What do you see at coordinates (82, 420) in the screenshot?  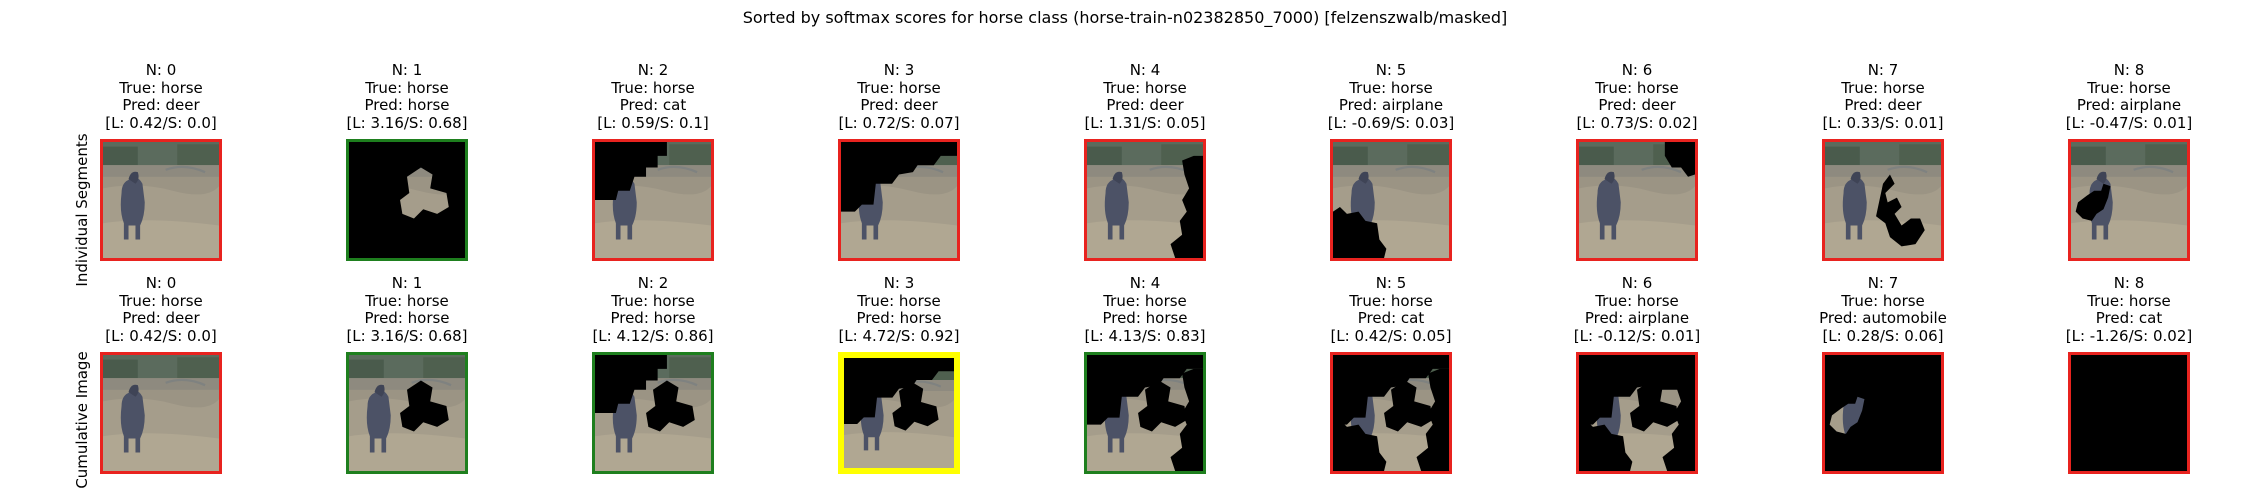 I see `row-label-cumulative: Cumulative Image` at bounding box center [82, 420].